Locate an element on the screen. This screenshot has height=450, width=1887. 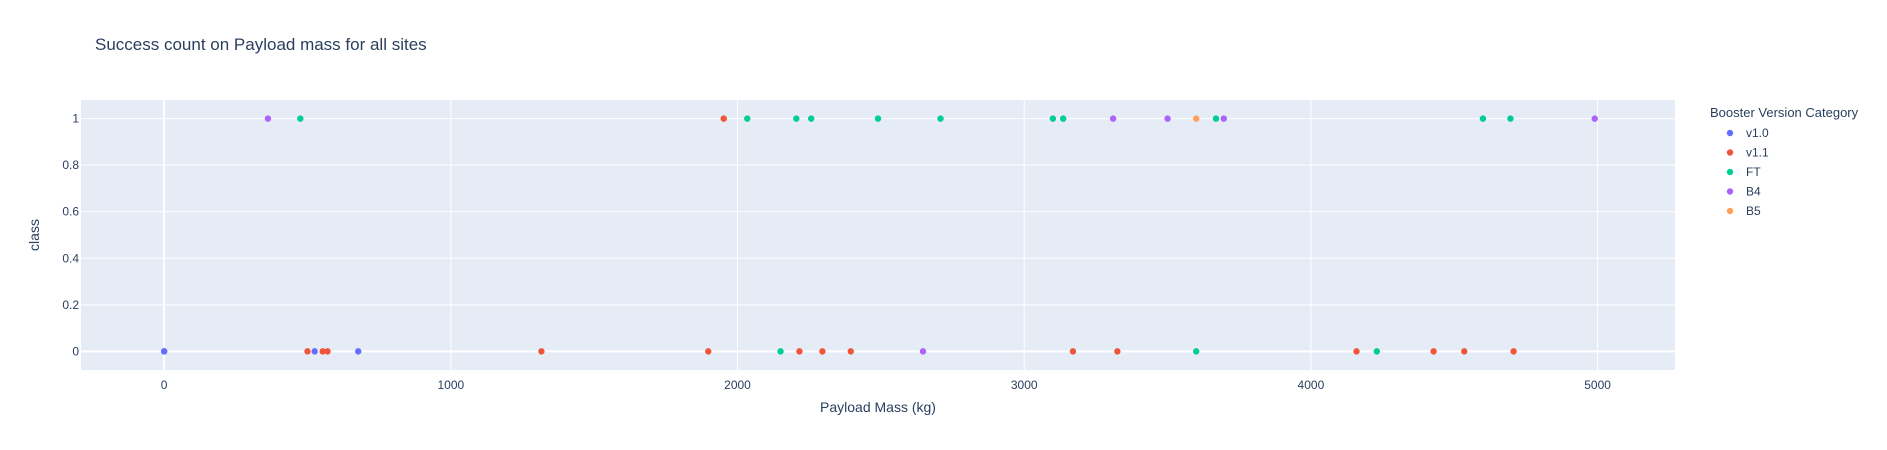
y-tick-label: 0.4 is located at coordinates (70, 258).